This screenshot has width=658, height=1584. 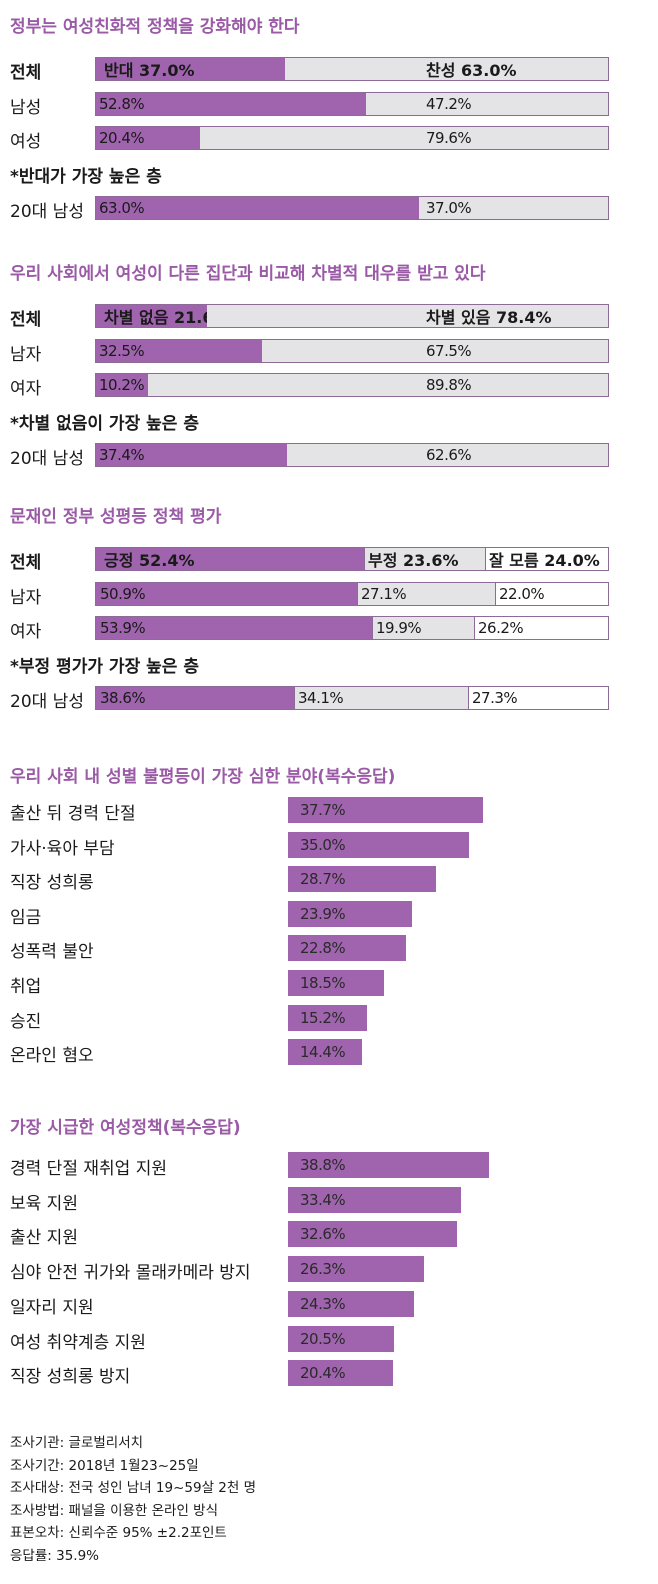 What do you see at coordinates (104, 667) in the screenshot?
I see `section-note: *부정 평가가 가장 높은 층` at bounding box center [104, 667].